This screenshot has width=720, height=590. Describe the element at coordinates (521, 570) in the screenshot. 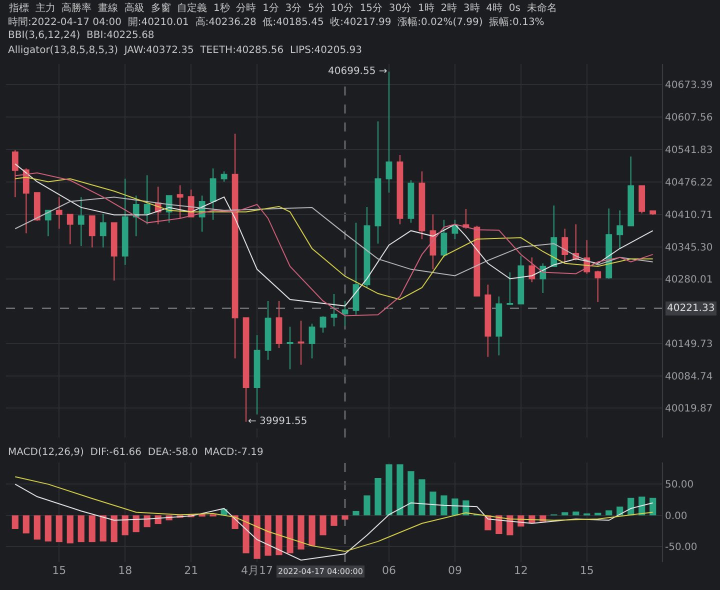

I see `x-tick-label: 12` at that location.